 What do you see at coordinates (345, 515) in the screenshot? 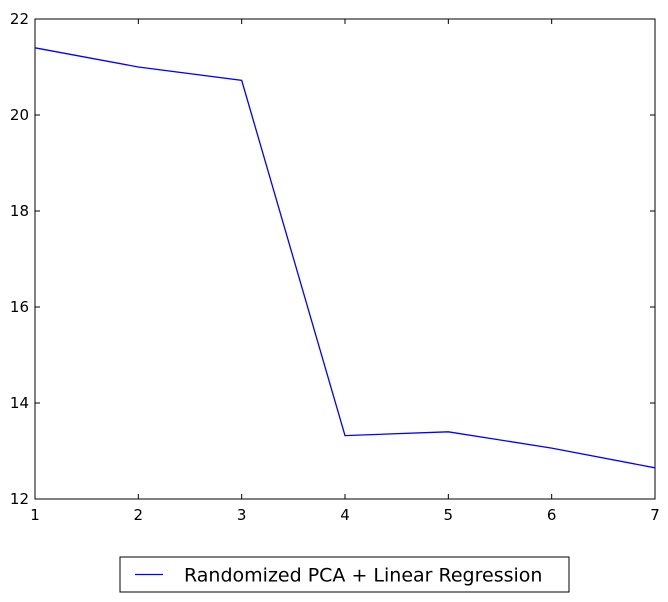
I see `x-tick-label: 4` at bounding box center [345, 515].